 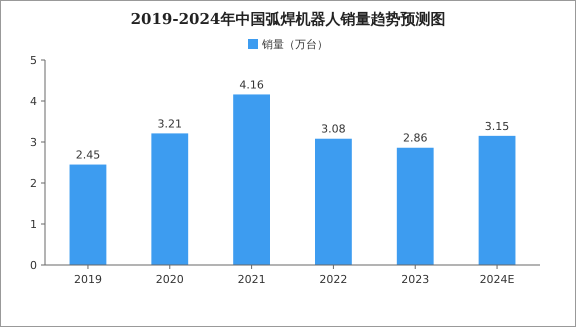 I want to click on x-tick-label: 2023, so click(x=415, y=279).